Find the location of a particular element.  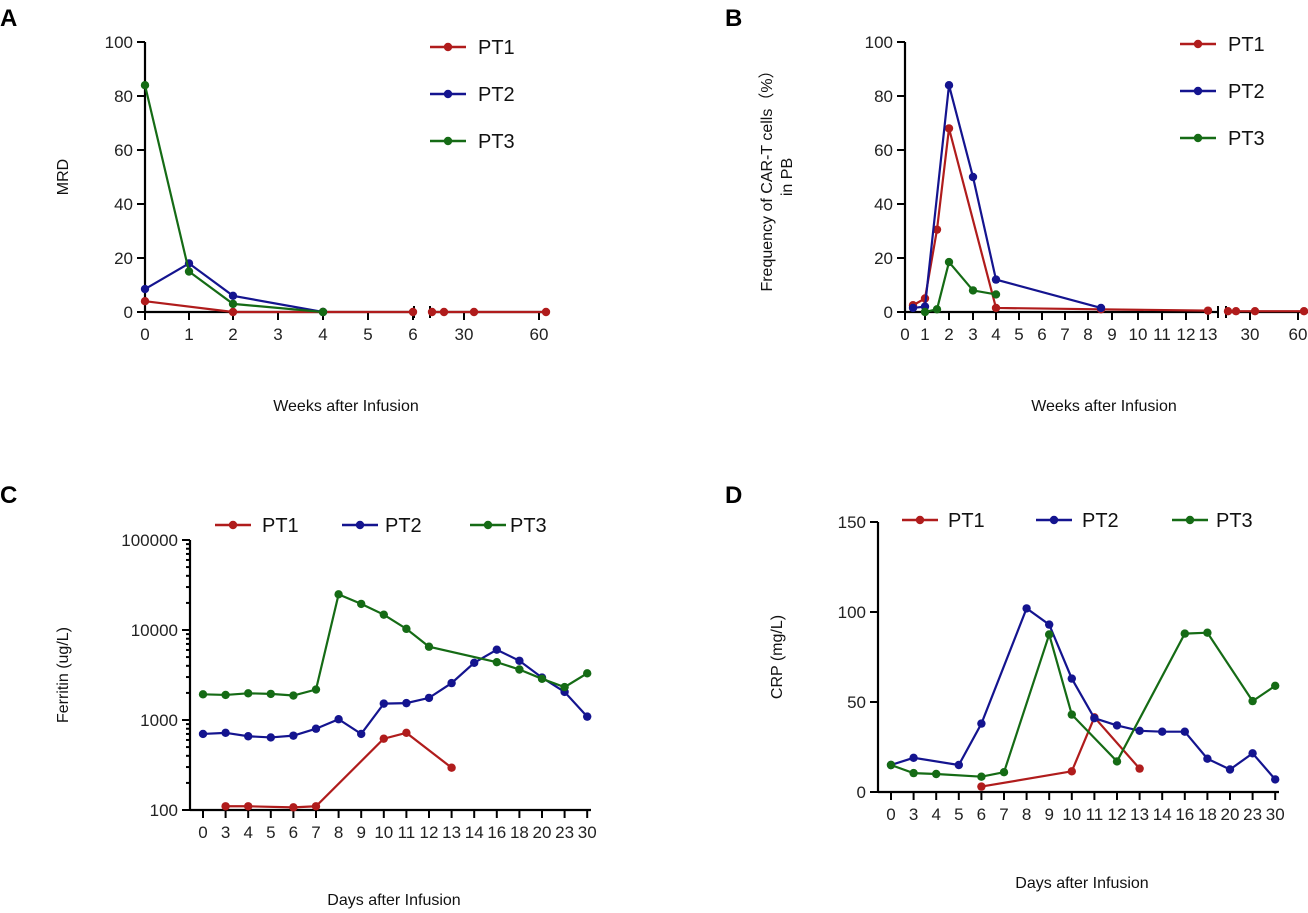

x-tick-label: 1 is located at coordinates (188, 334).